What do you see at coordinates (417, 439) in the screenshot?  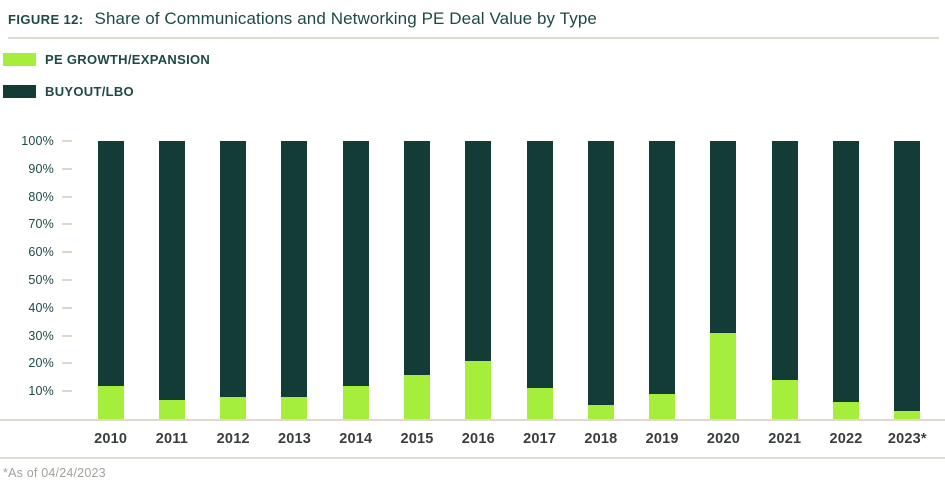 I see `x-axis-label-2015: 2015` at bounding box center [417, 439].